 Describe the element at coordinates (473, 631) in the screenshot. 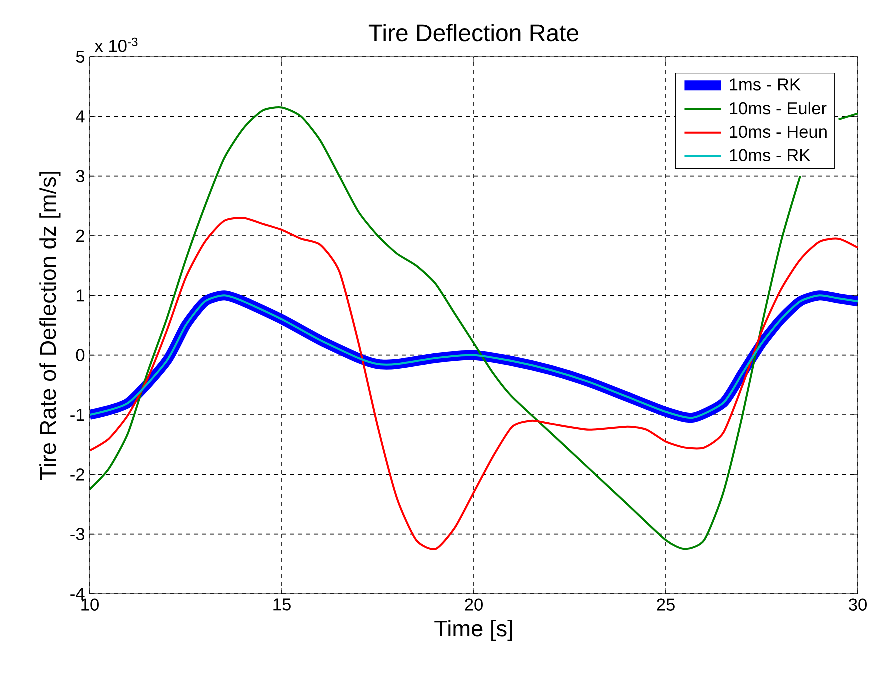

I see `x-axis-title: Time [s]` at that location.